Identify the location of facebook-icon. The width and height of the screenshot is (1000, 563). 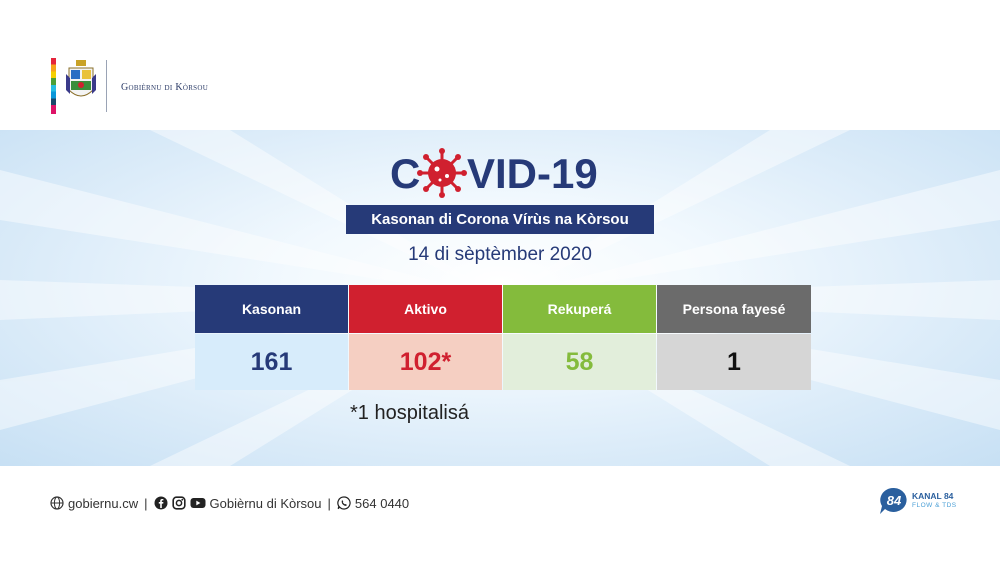
(161, 503).